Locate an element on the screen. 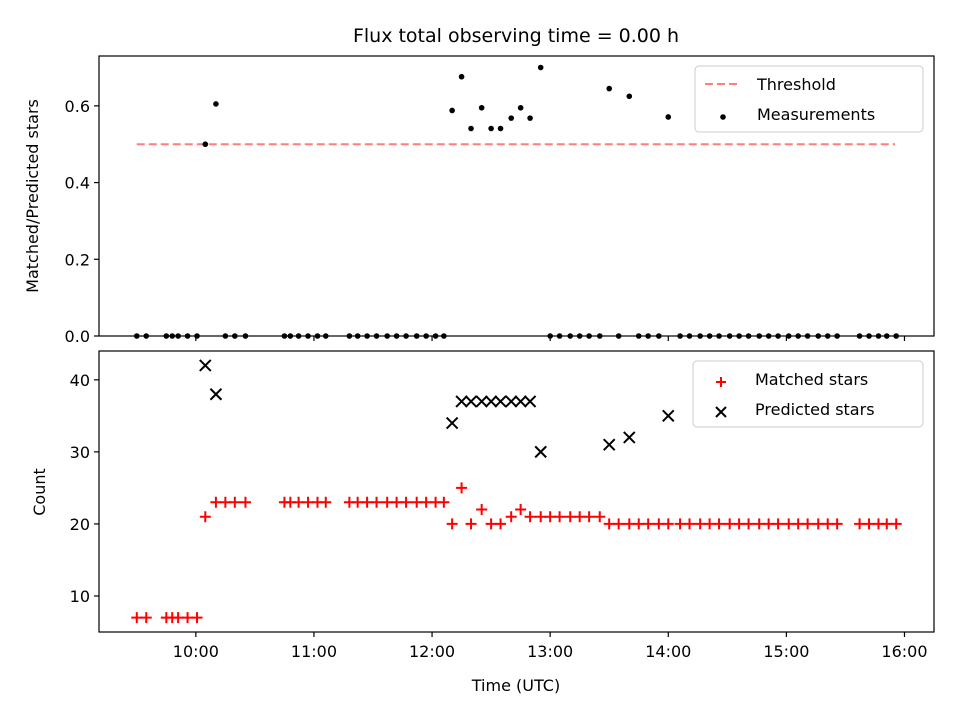 The height and width of the screenshot is (720, 960). count-legend: Matched stars Predicted stars is located at coordinates (808, 394).